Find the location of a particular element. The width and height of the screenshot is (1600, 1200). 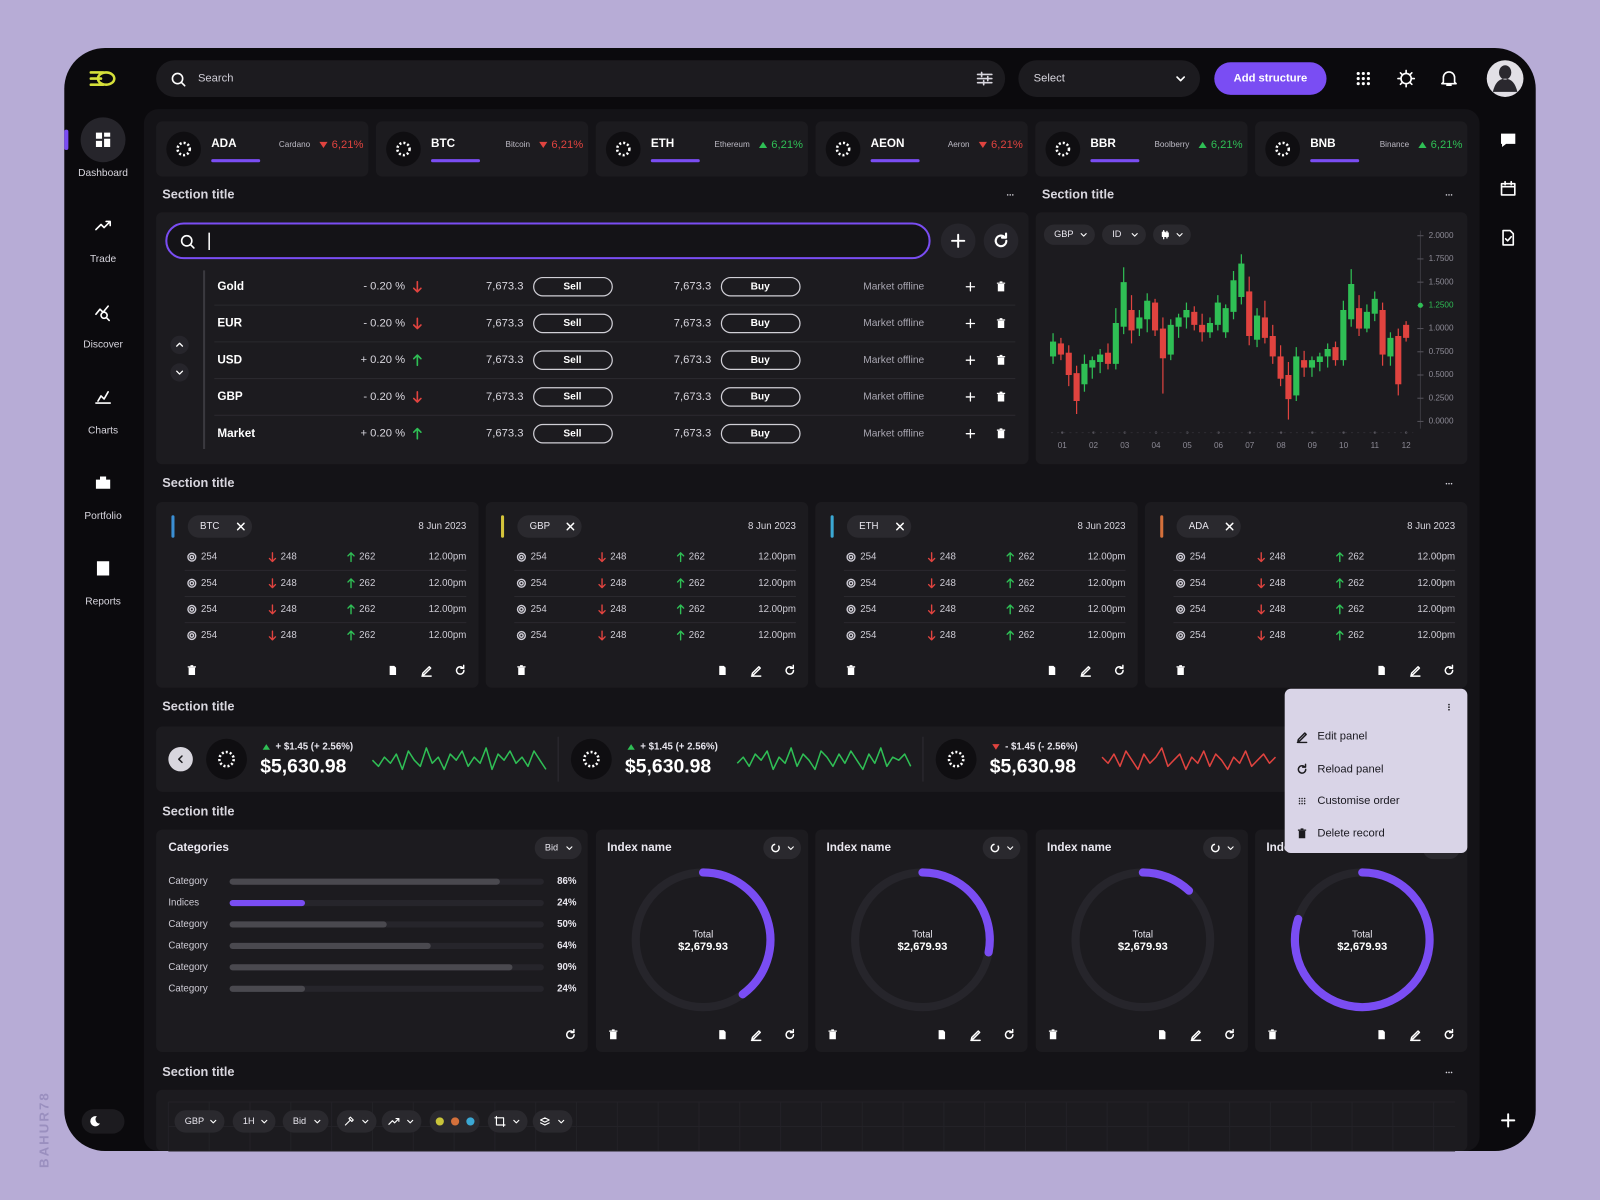

market-status: Market offline is located at coordinates (893, 323).